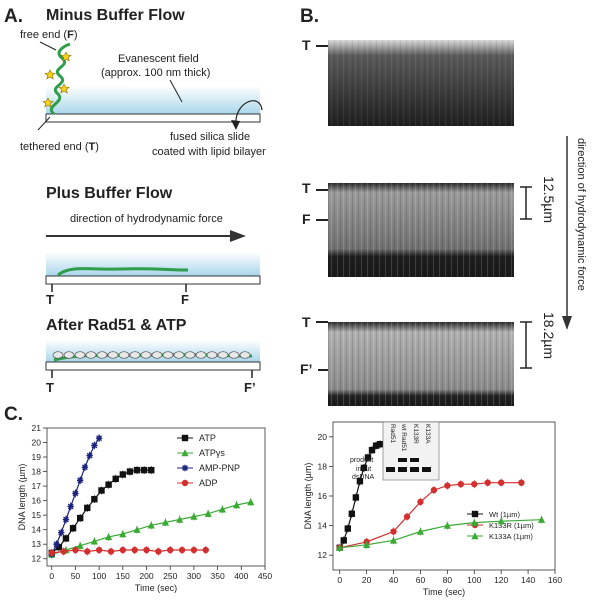 Image resolution: width=597 pixels, height=600 pixels. Describe the element at coordinates (194, 576) in the screenshot. I see `x-tick-label: 300` at that location.